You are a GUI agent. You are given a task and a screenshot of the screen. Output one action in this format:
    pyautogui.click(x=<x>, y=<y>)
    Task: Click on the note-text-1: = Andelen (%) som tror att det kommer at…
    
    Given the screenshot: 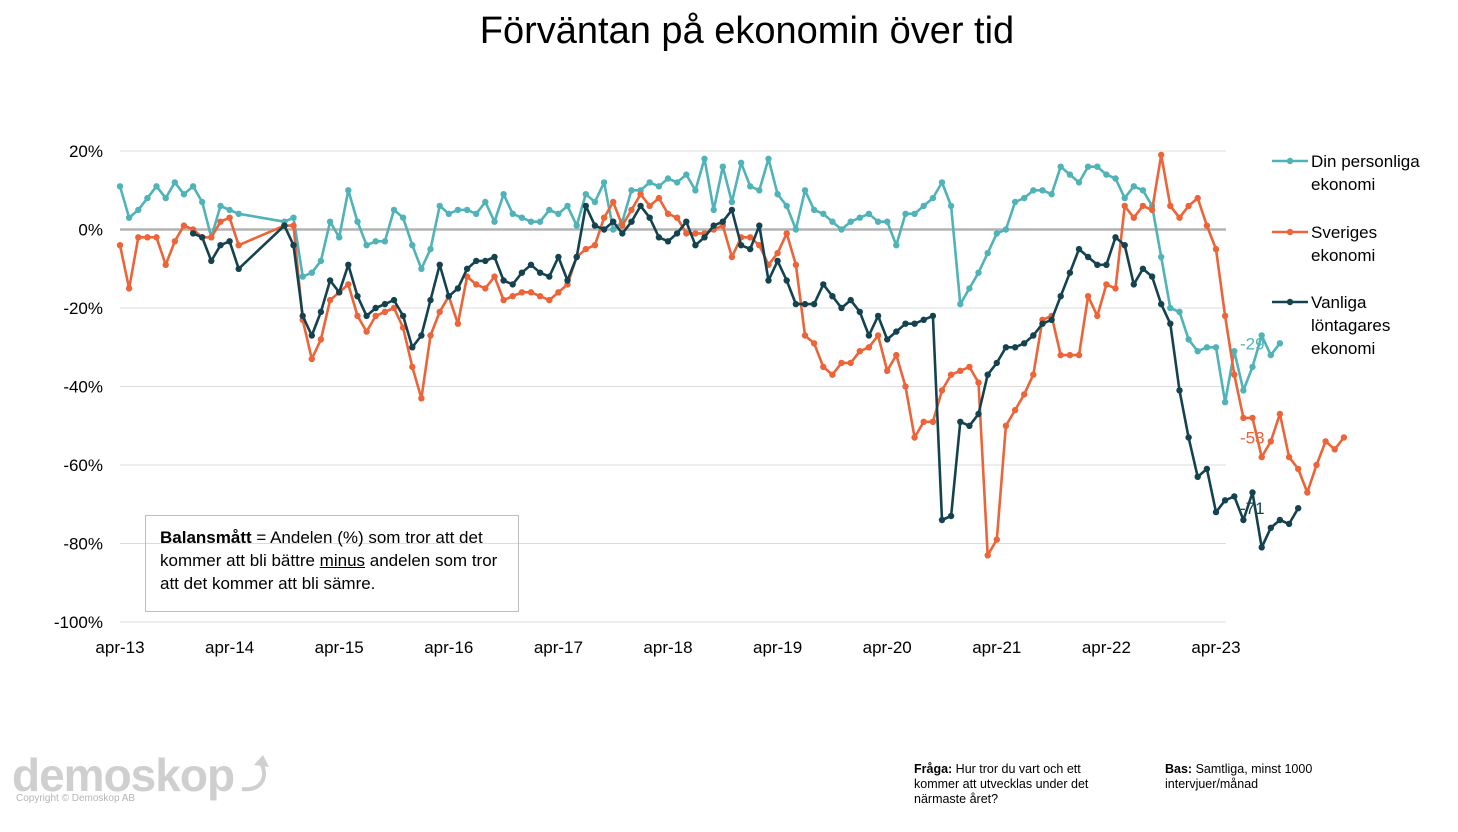 What is the action you would take?
    pyautogui.click(x=321, y=549)
    